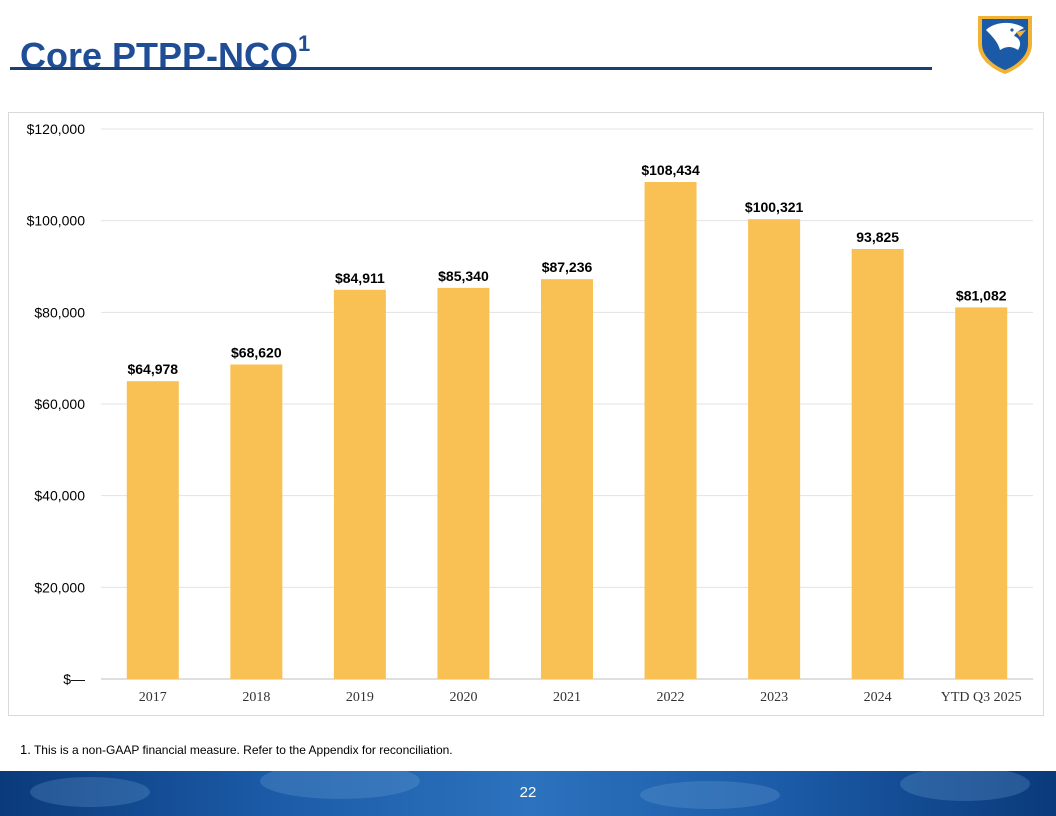  What do you see at coordinates (59, 587) in the screenshot?
I see `y-tick-label: $20,000` at bounding box center [59, 587].